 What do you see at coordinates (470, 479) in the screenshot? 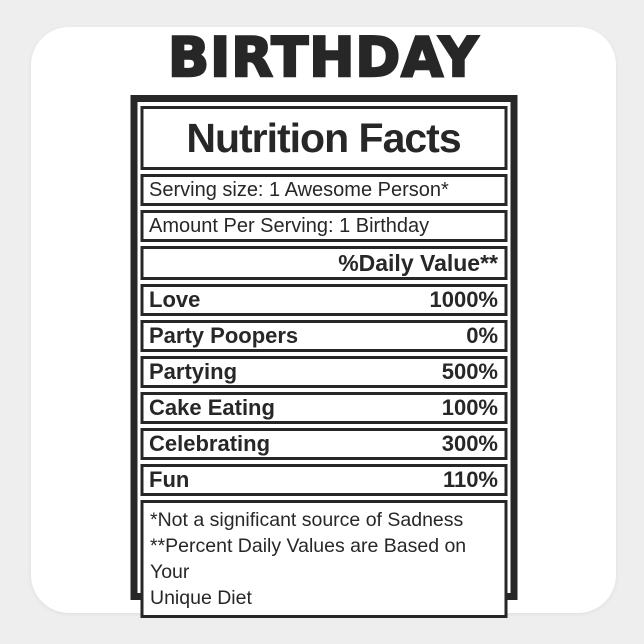
I see `nutrient-value: 110%` at bounding box center [470, 479].